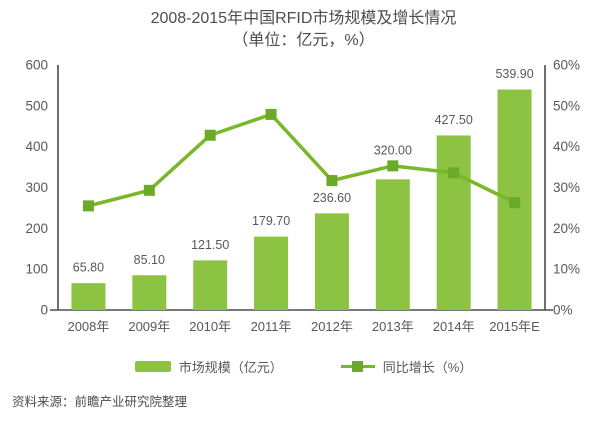 The image size is (607, 421). What do you see at coordinates (566, 269) in the screenshot?
I see `right-axis-tick: 10%` at bounding box center [566, 269].